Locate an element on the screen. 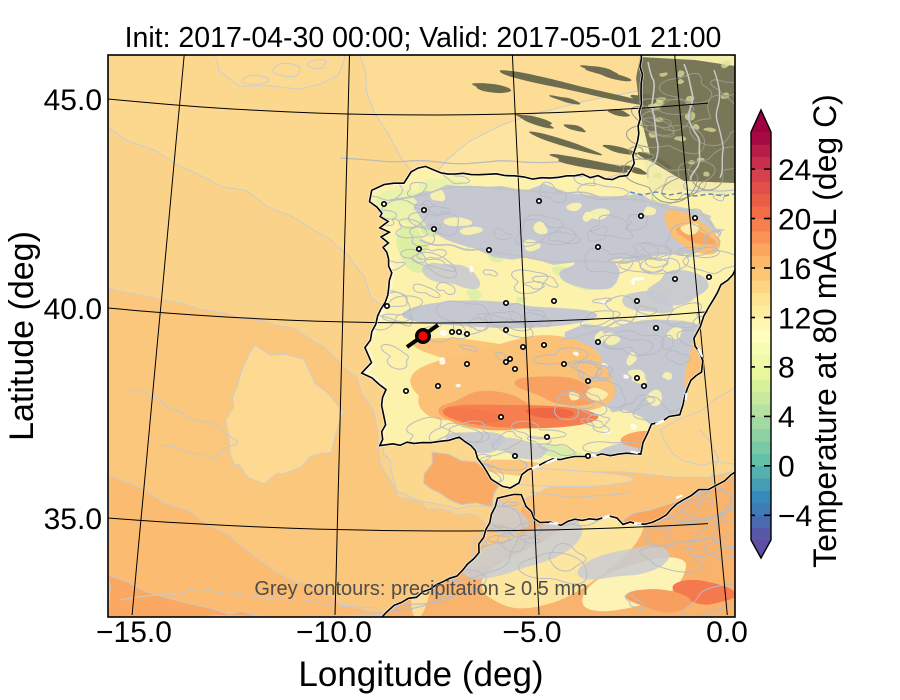 The height and width of the screenshot is (700, 900). svg-text: 20 is located at coordinates (794, 219).